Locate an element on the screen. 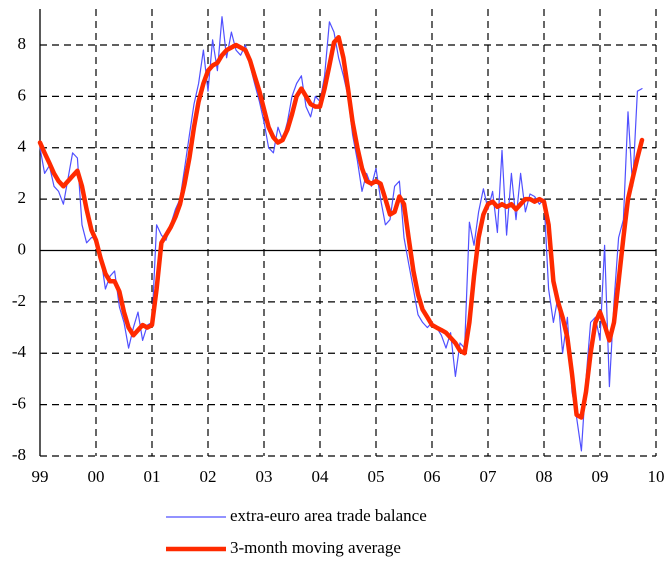  y-tick-label: 4 is located at coordinates (22, 146).